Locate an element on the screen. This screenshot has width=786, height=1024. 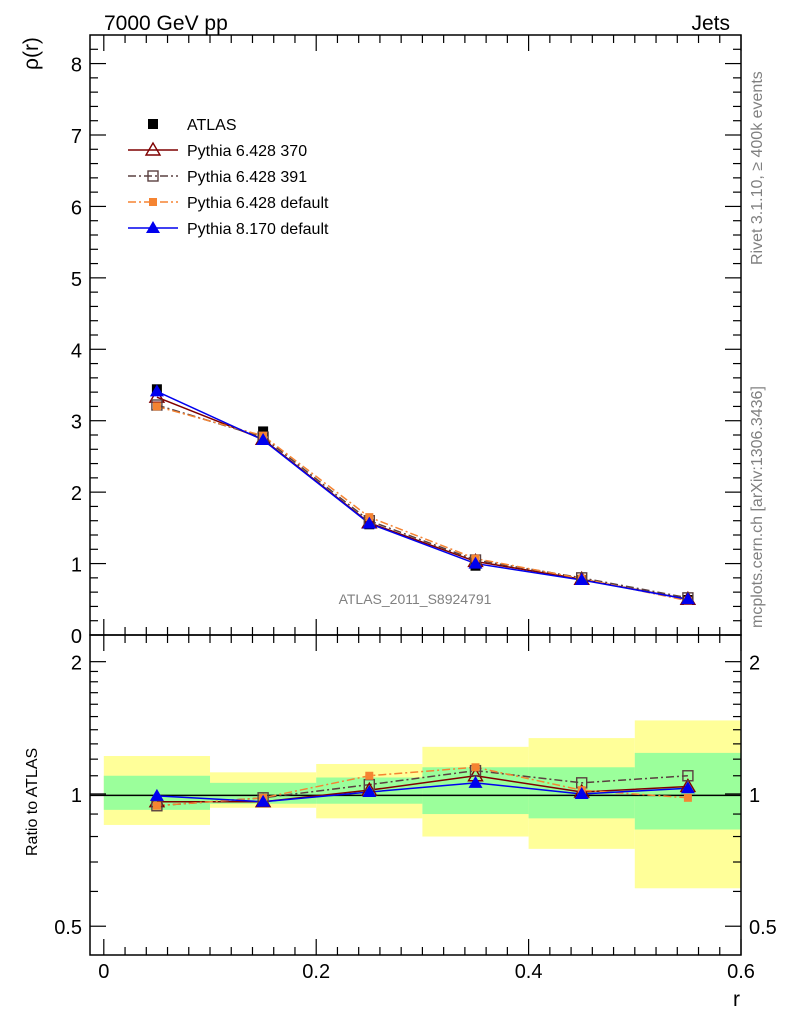
main-ytick-label: 8 is located at coordinates (76, 66).